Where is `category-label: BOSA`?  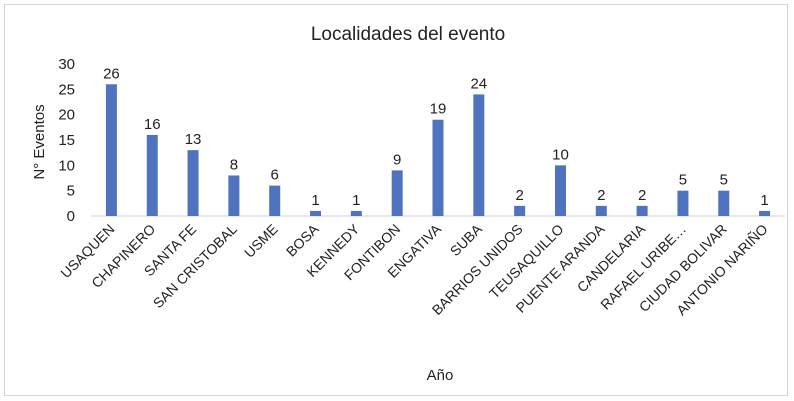 category-label: BOSA is located at coordinates (302, 239).